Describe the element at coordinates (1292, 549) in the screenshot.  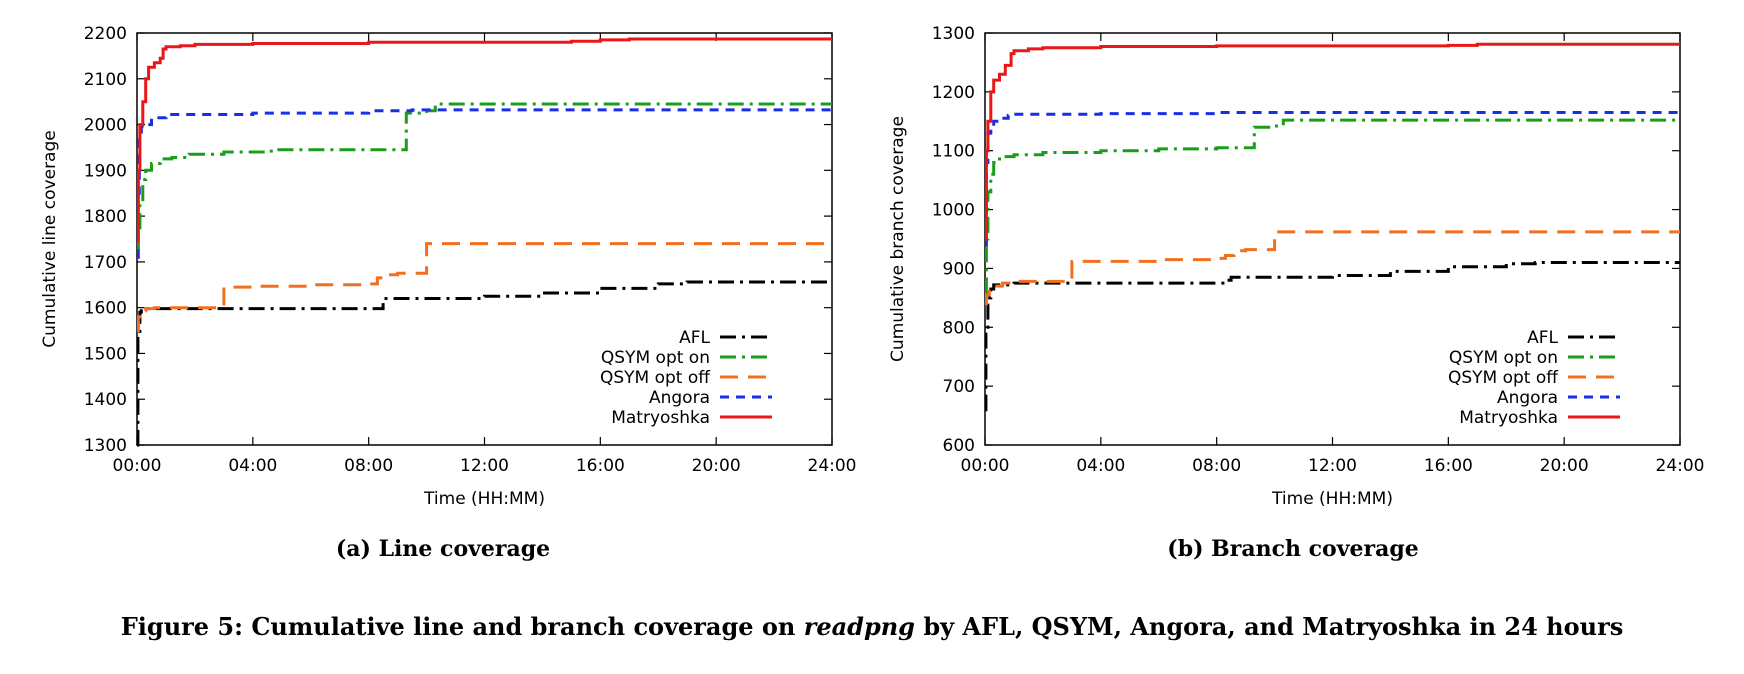
I see `subcaption-branch-coverage: (b) Branch coverage` at that location.